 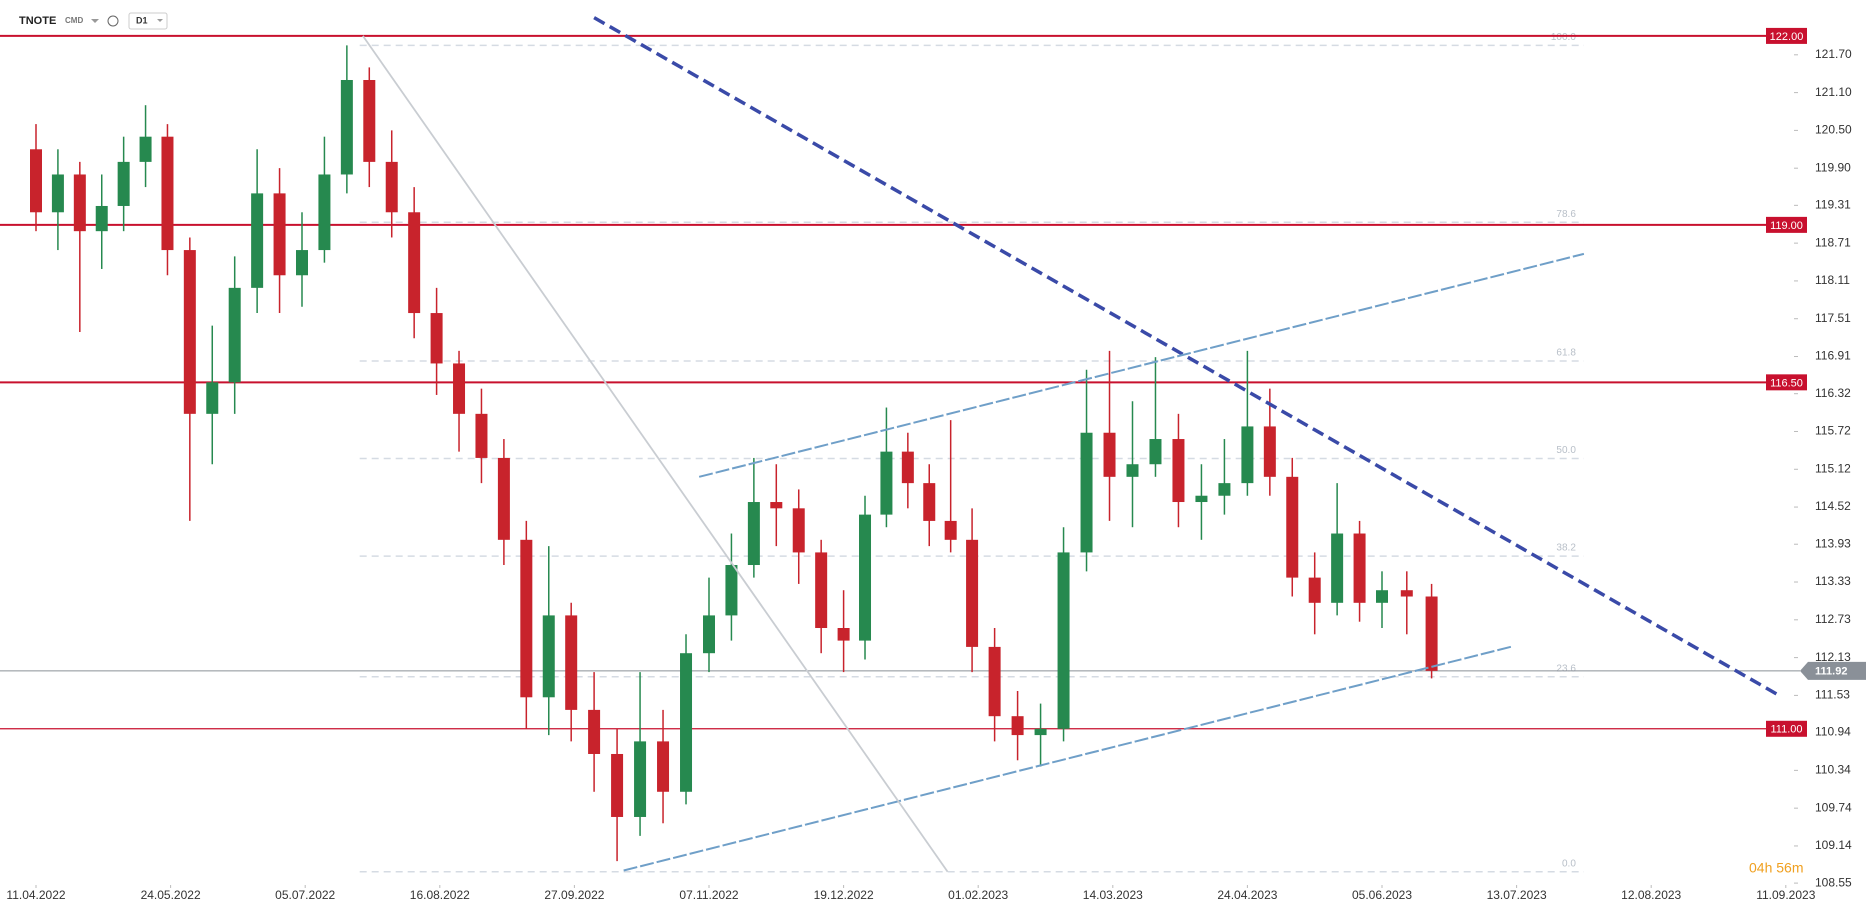 What do you see at coordinates (1141, 365) in the screenshot?
I see `trendline` at bounding box center [1141, 365].